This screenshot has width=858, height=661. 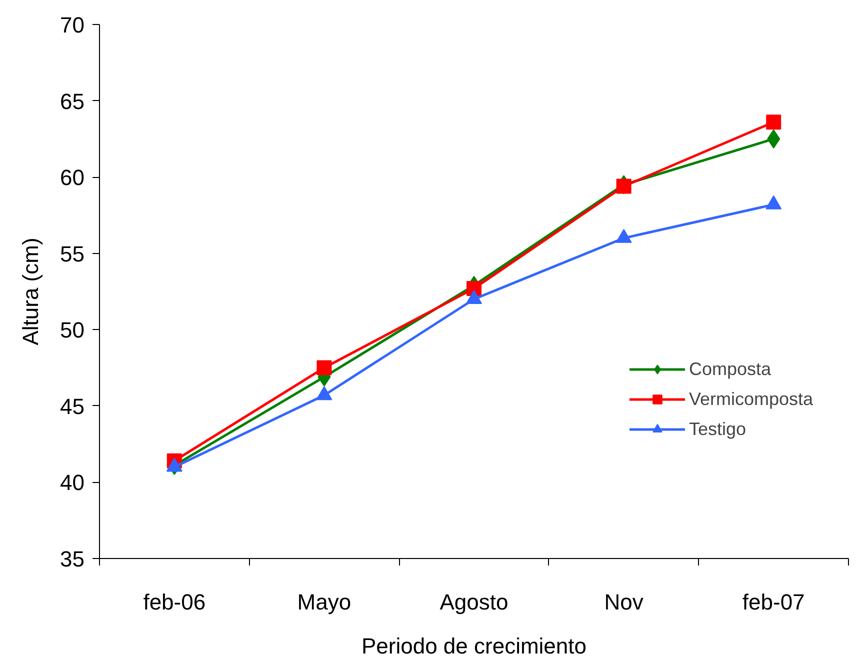 I want to click on y-axis-title: Altura (cm), so click(x=31, y=292).